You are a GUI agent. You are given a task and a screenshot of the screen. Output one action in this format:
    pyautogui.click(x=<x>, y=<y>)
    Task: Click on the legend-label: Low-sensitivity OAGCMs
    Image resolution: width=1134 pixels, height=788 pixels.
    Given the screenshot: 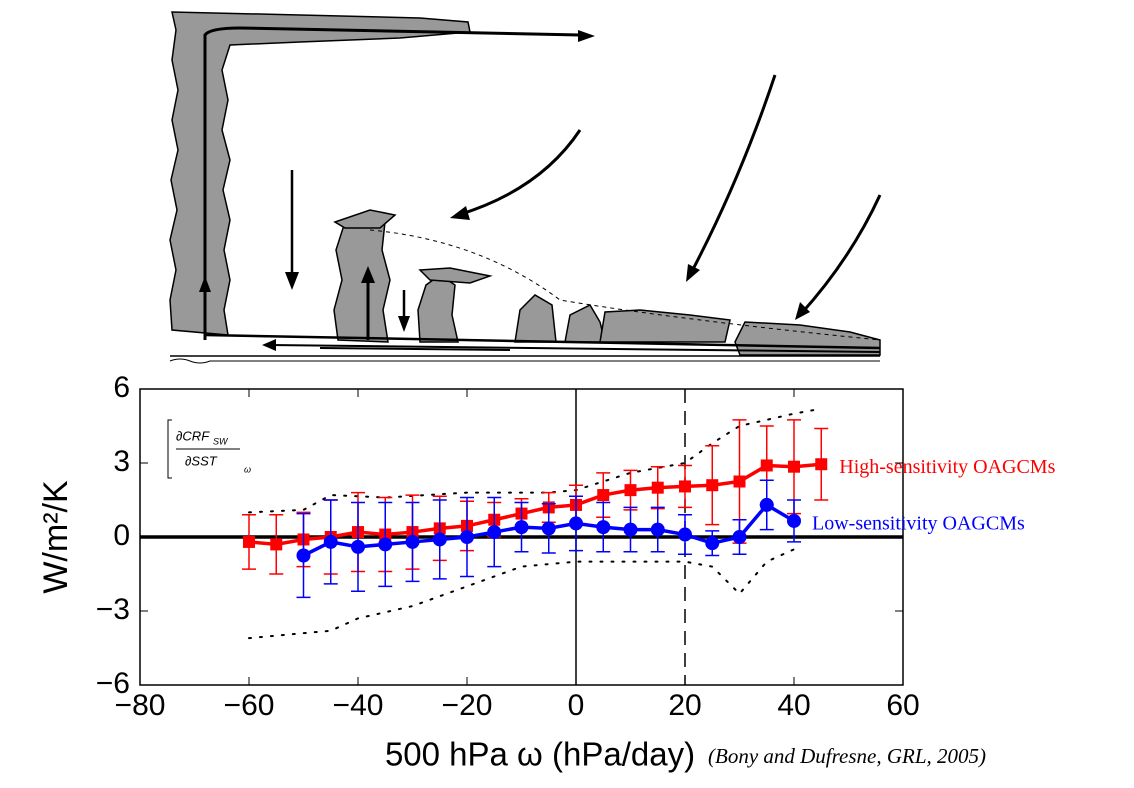 What is the action you would take?
    pyautogui.click(x=918, y=524)
    